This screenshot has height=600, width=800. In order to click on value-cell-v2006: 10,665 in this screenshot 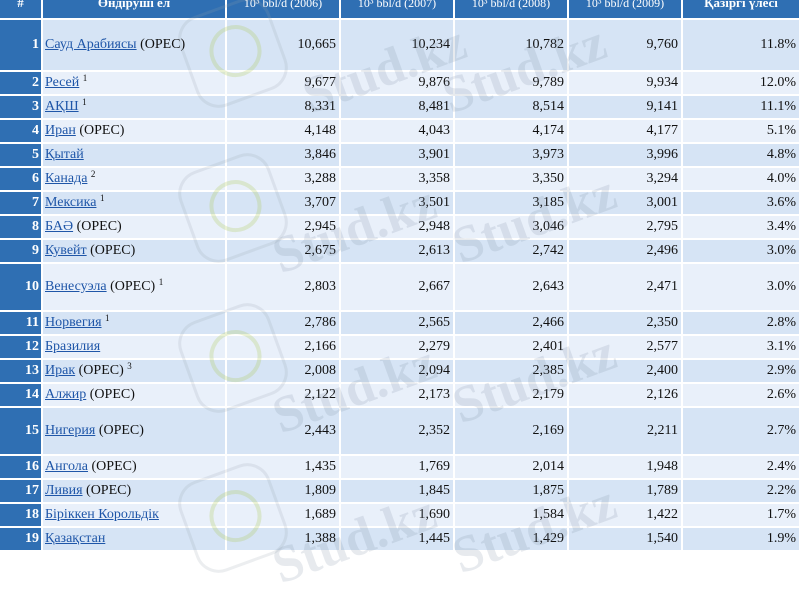, I will do `click(283, 45)`.